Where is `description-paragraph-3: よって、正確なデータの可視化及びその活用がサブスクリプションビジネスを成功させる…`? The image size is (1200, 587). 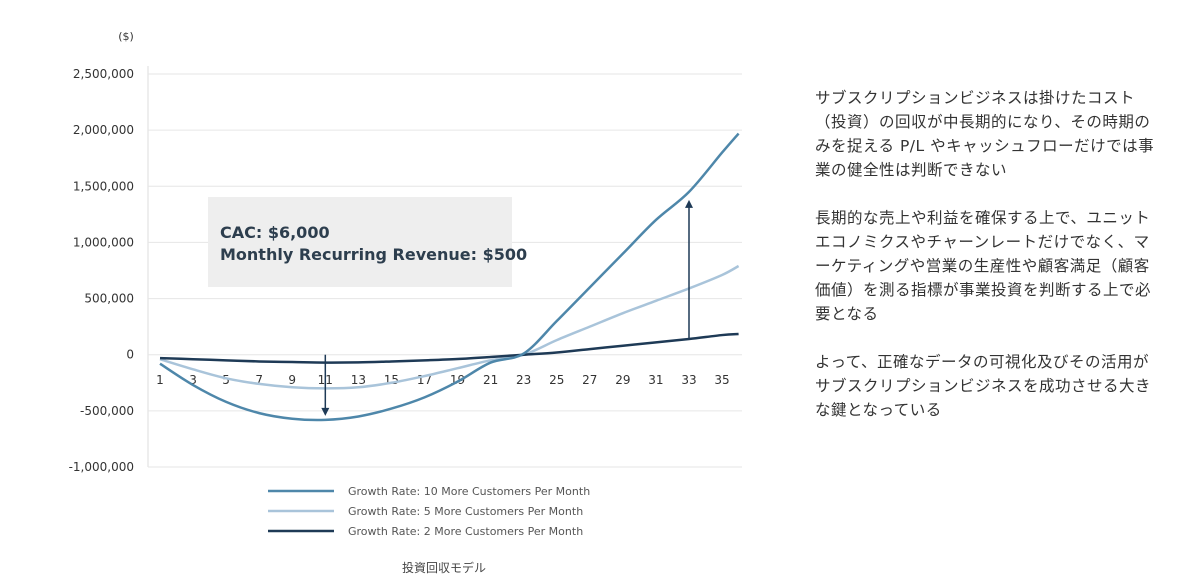
description-paragraph-3: よって、正確なデータの可視化及びその活用がサブスクリプションビジネスを成功させる… is located at coordinates (983, 386).